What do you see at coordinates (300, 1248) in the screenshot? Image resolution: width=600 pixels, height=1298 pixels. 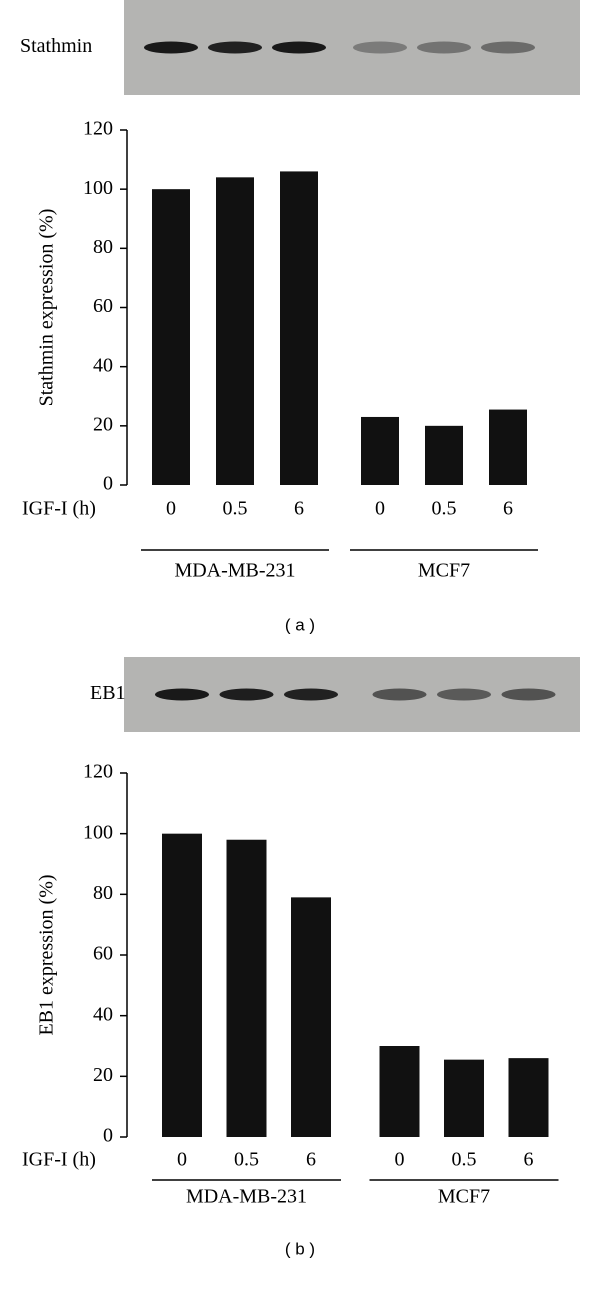 I see `caption: ( b )` at bounding box center [300, 1248].